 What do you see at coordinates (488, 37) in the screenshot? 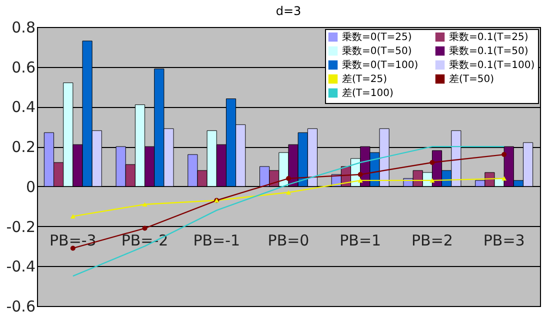
I see `legend-label: 乗数=0.1(T=25)` at bounding box center [488, 37].